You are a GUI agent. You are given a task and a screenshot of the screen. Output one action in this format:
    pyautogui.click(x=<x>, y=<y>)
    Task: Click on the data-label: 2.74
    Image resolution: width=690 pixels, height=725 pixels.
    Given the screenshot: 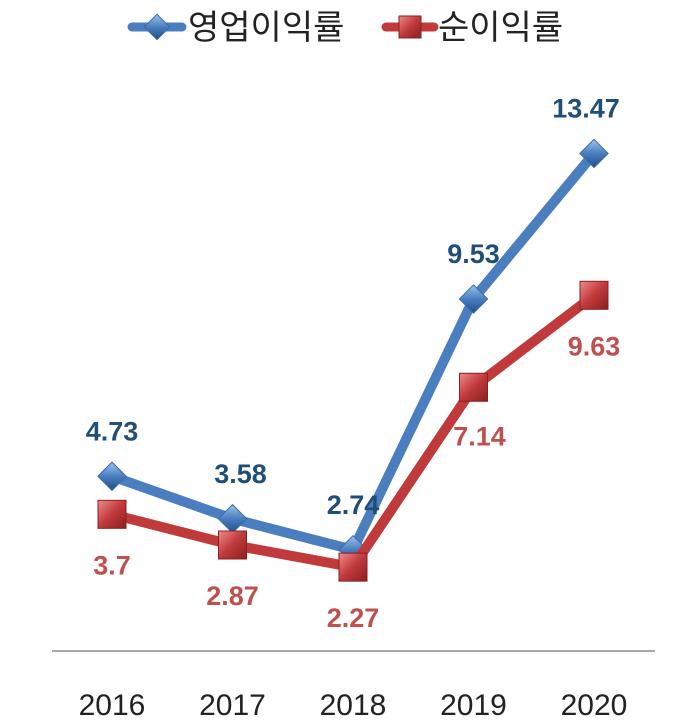 What is the action you would take?
    pyautogui.click(x=353, y=505)
    